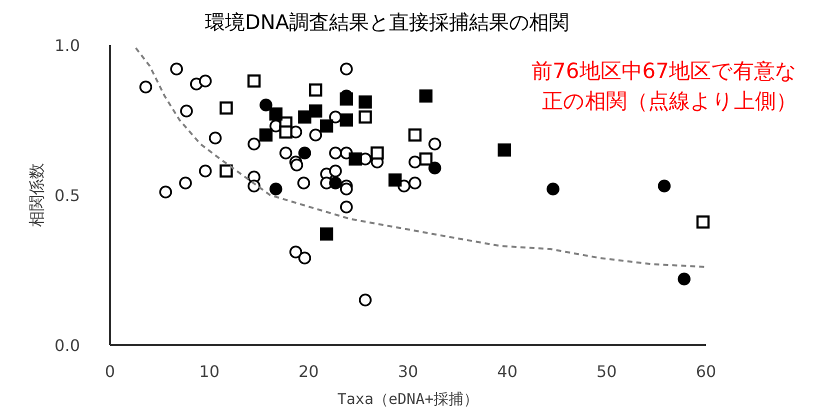 This screenshot has width=814, height=408. I want to click on x-tick-label: 40, so click(507, 371).